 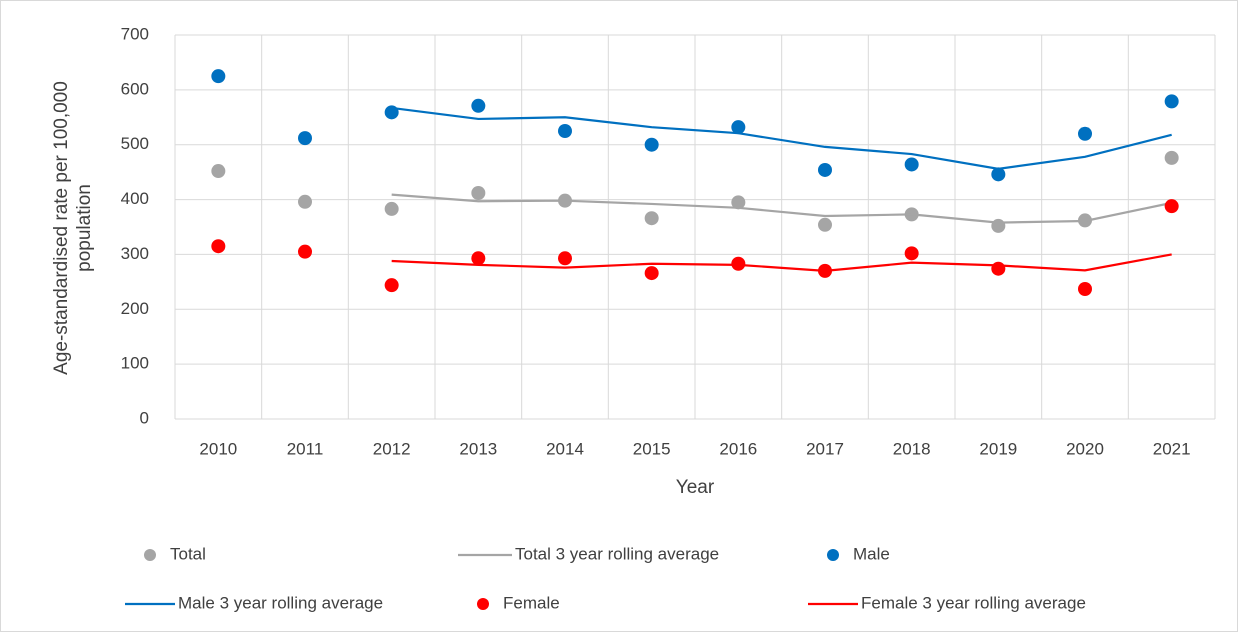 I want to click on x-axis-title: Year, so click(x=695, y=487).